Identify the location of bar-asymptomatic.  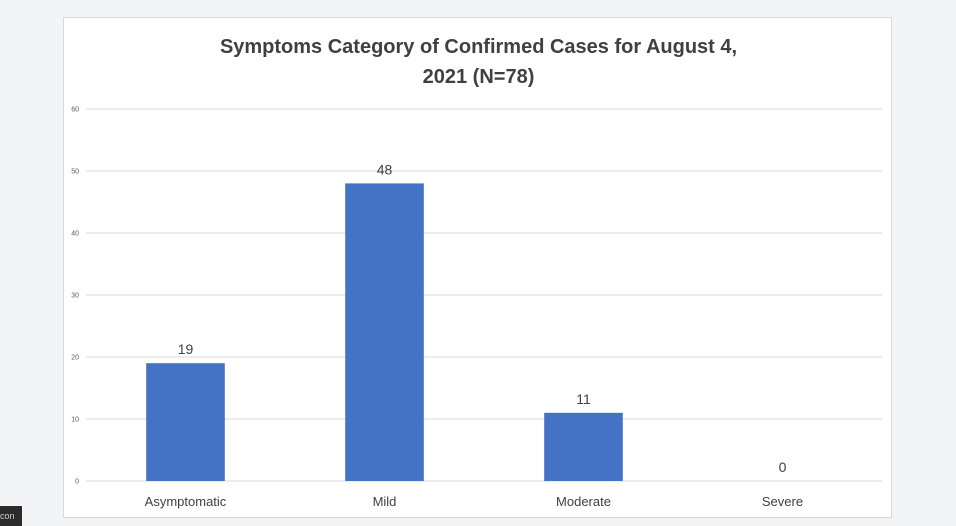
(185, 422).